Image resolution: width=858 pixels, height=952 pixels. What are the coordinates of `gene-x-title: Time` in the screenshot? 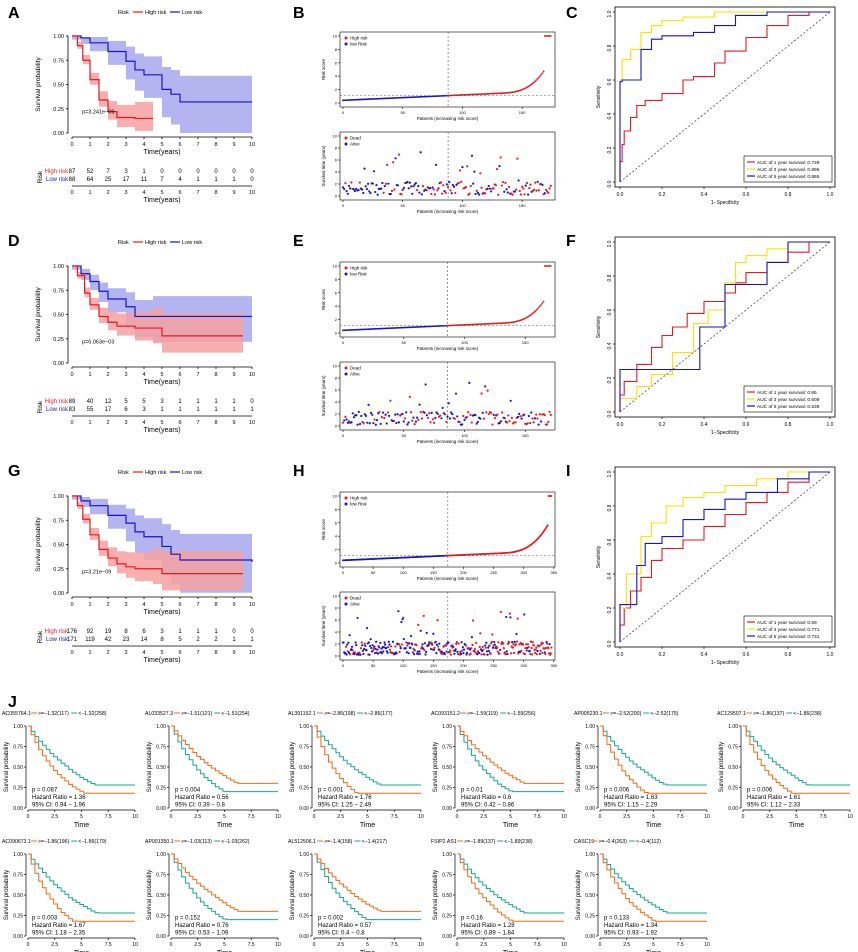 It's located at (367, 951).